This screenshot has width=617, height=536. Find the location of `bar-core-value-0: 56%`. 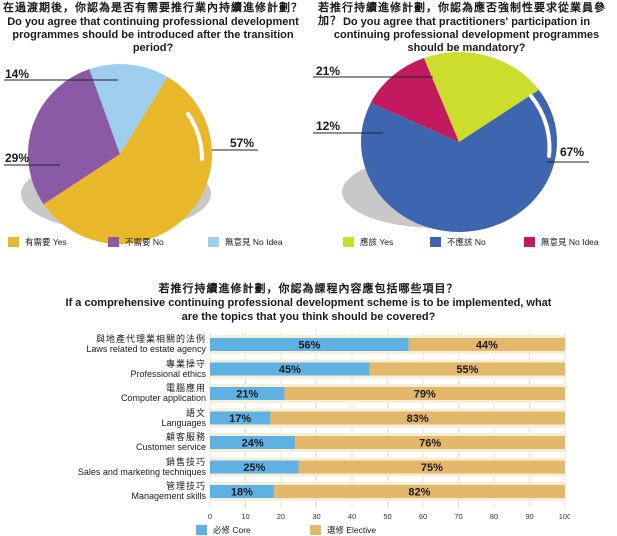

bar-core-value-0: 56% is located at coordinates (309, 346).